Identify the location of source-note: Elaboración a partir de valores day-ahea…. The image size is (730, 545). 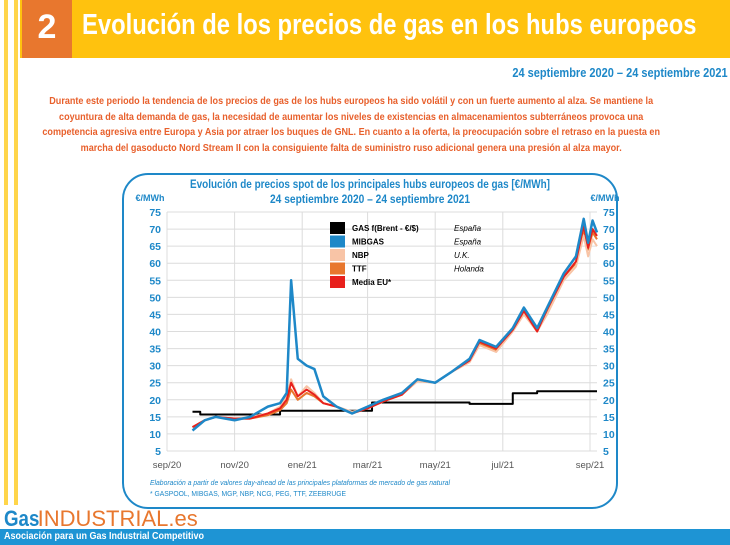
(300, 483).